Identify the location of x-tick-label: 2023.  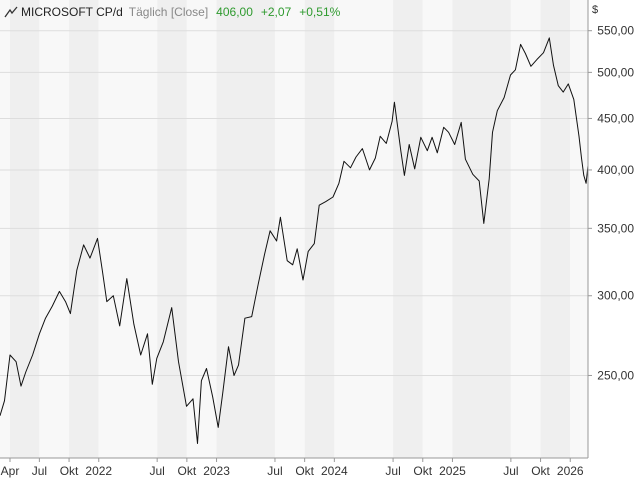
(216, 471).